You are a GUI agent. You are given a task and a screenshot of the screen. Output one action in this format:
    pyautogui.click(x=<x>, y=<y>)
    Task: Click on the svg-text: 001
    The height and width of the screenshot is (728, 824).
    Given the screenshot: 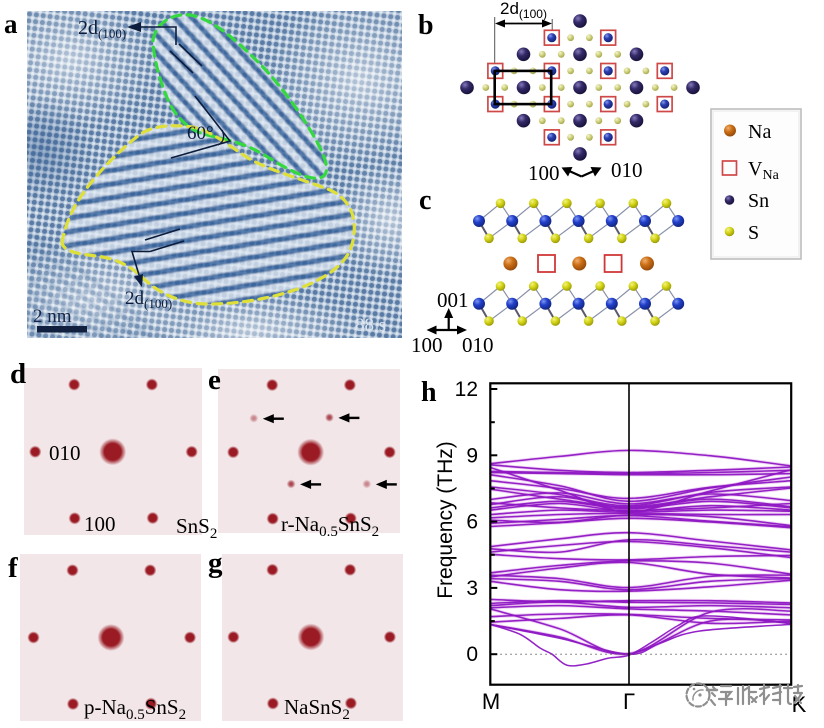 What is the action you would take?
    pyautogui.click(x=453, y=300)
    